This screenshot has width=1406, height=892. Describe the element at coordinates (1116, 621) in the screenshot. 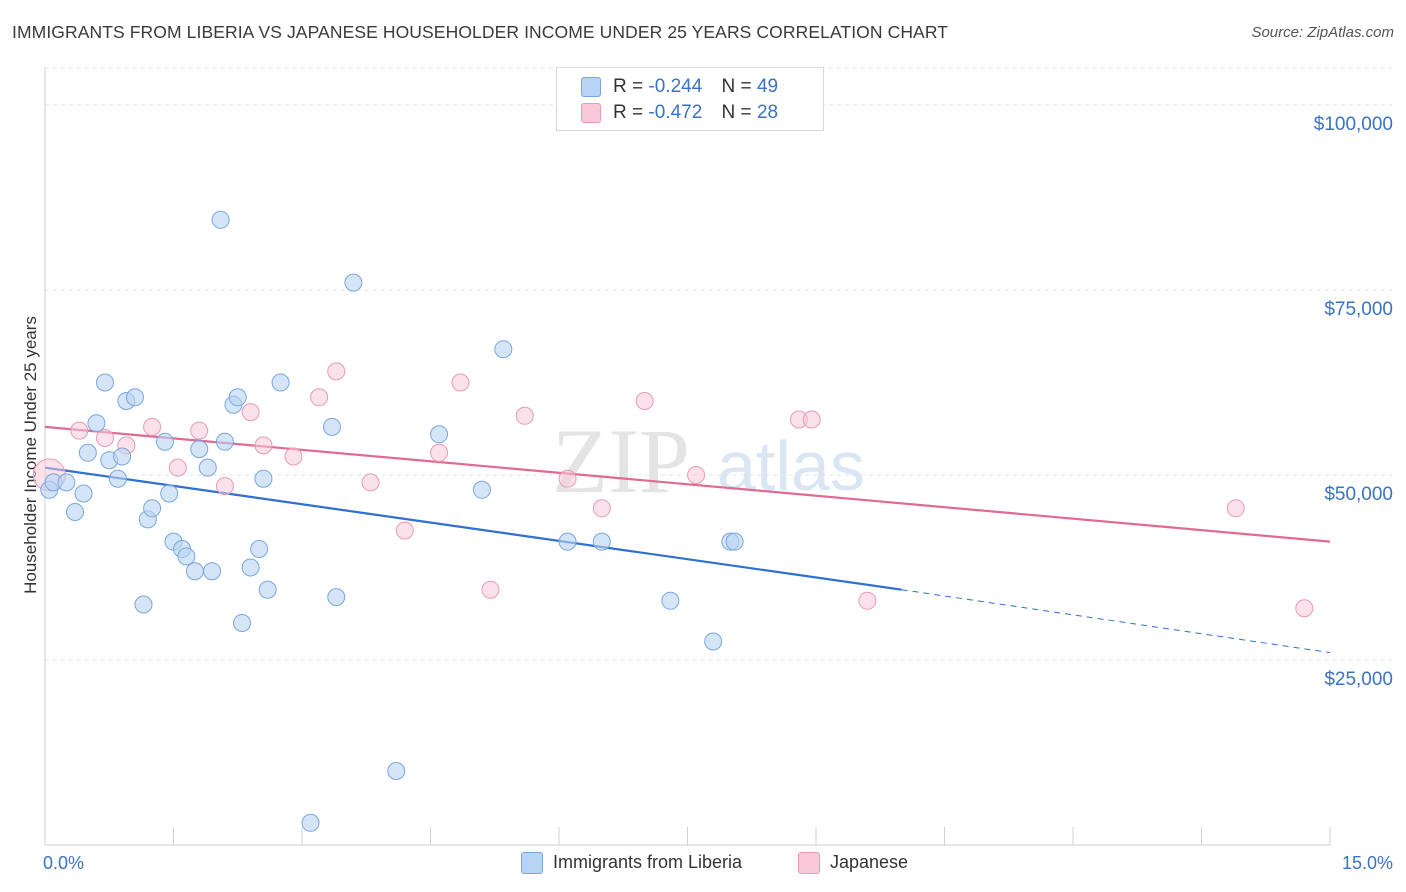

I see `trend-line-liberia-extension` at that location.